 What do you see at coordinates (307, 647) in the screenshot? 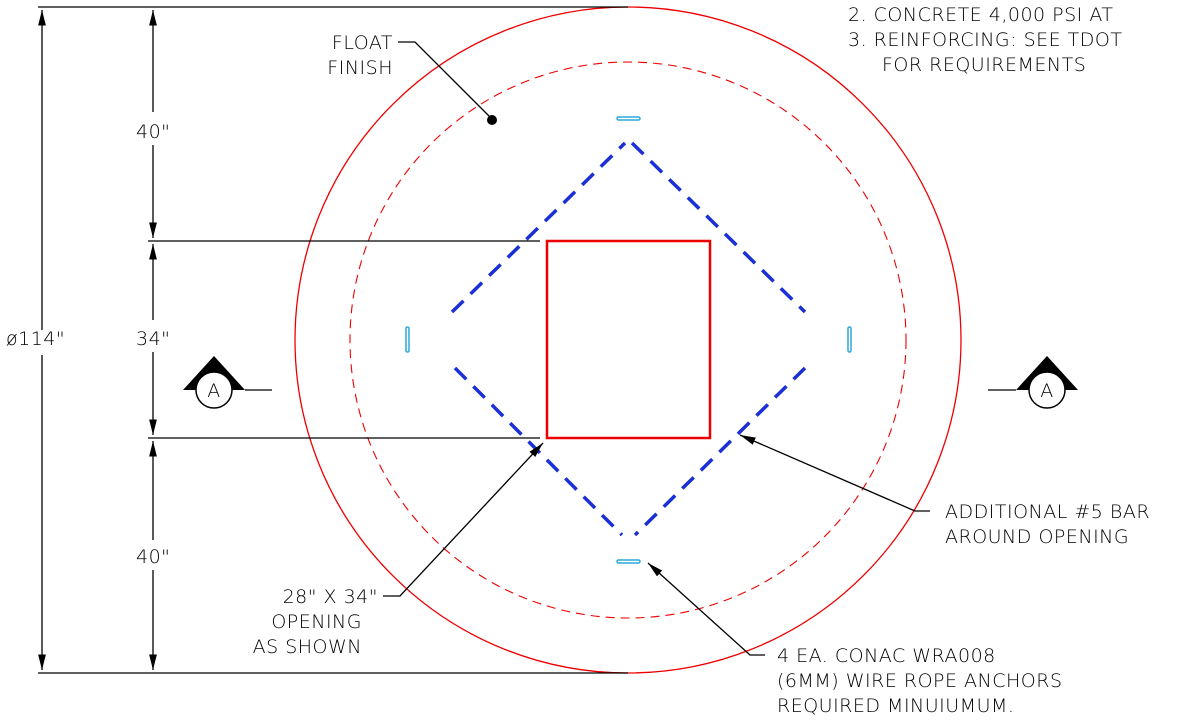
I see `label: AS SHOWN` at bounding box center [307, 647].